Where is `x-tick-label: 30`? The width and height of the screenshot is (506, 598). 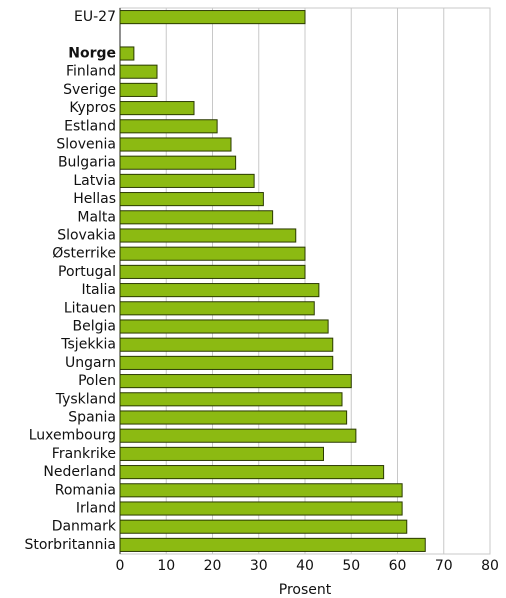 x-tick-label: 30 is located at coordinates (259, 566).